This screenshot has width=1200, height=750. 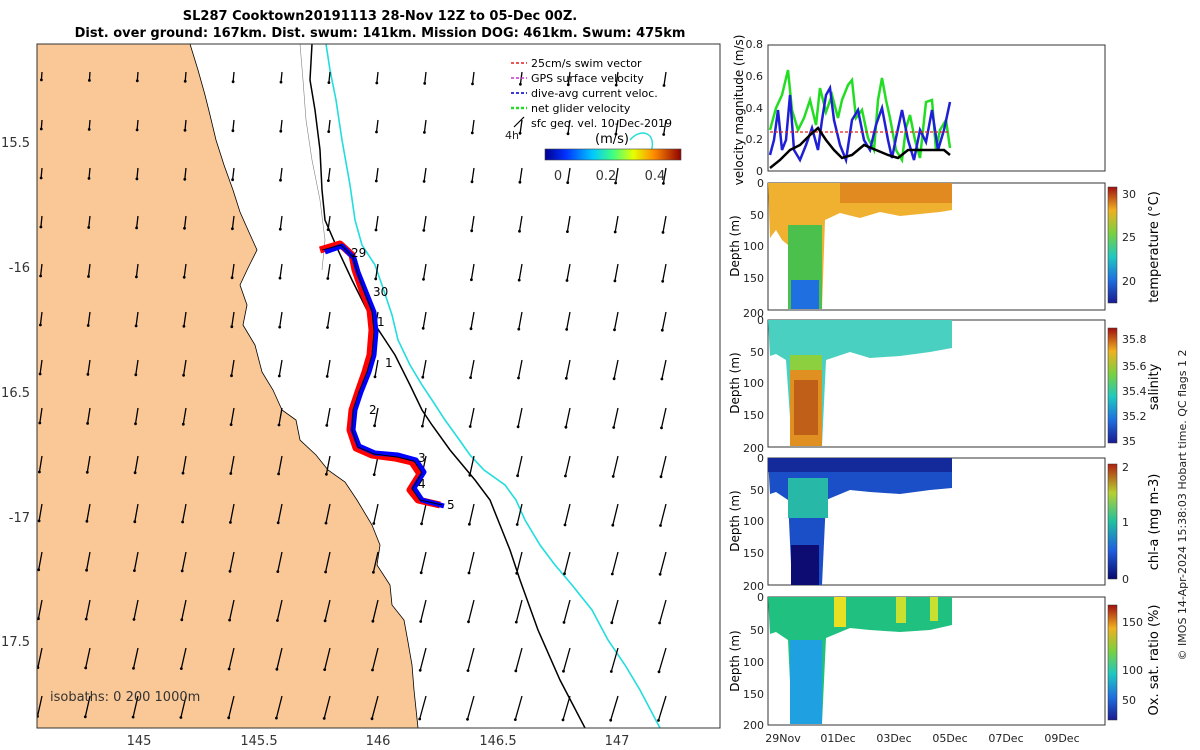 What do you see at coordinates (1134, 339) in the screenshot?
I see `sal-cb-tick-35-8: 35.8` at bounding box center [1134, 339].